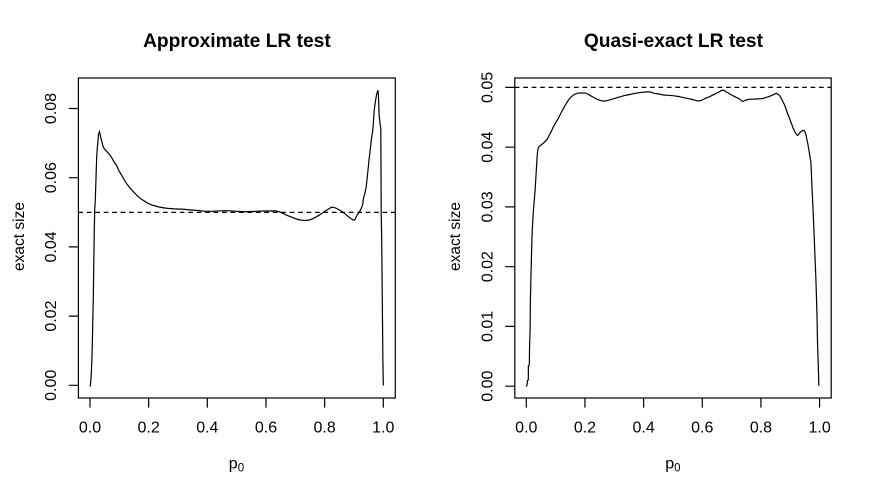 This screenshot has height=496, width=872. I want to click on svg-text: 0.05, so click(487, 87).